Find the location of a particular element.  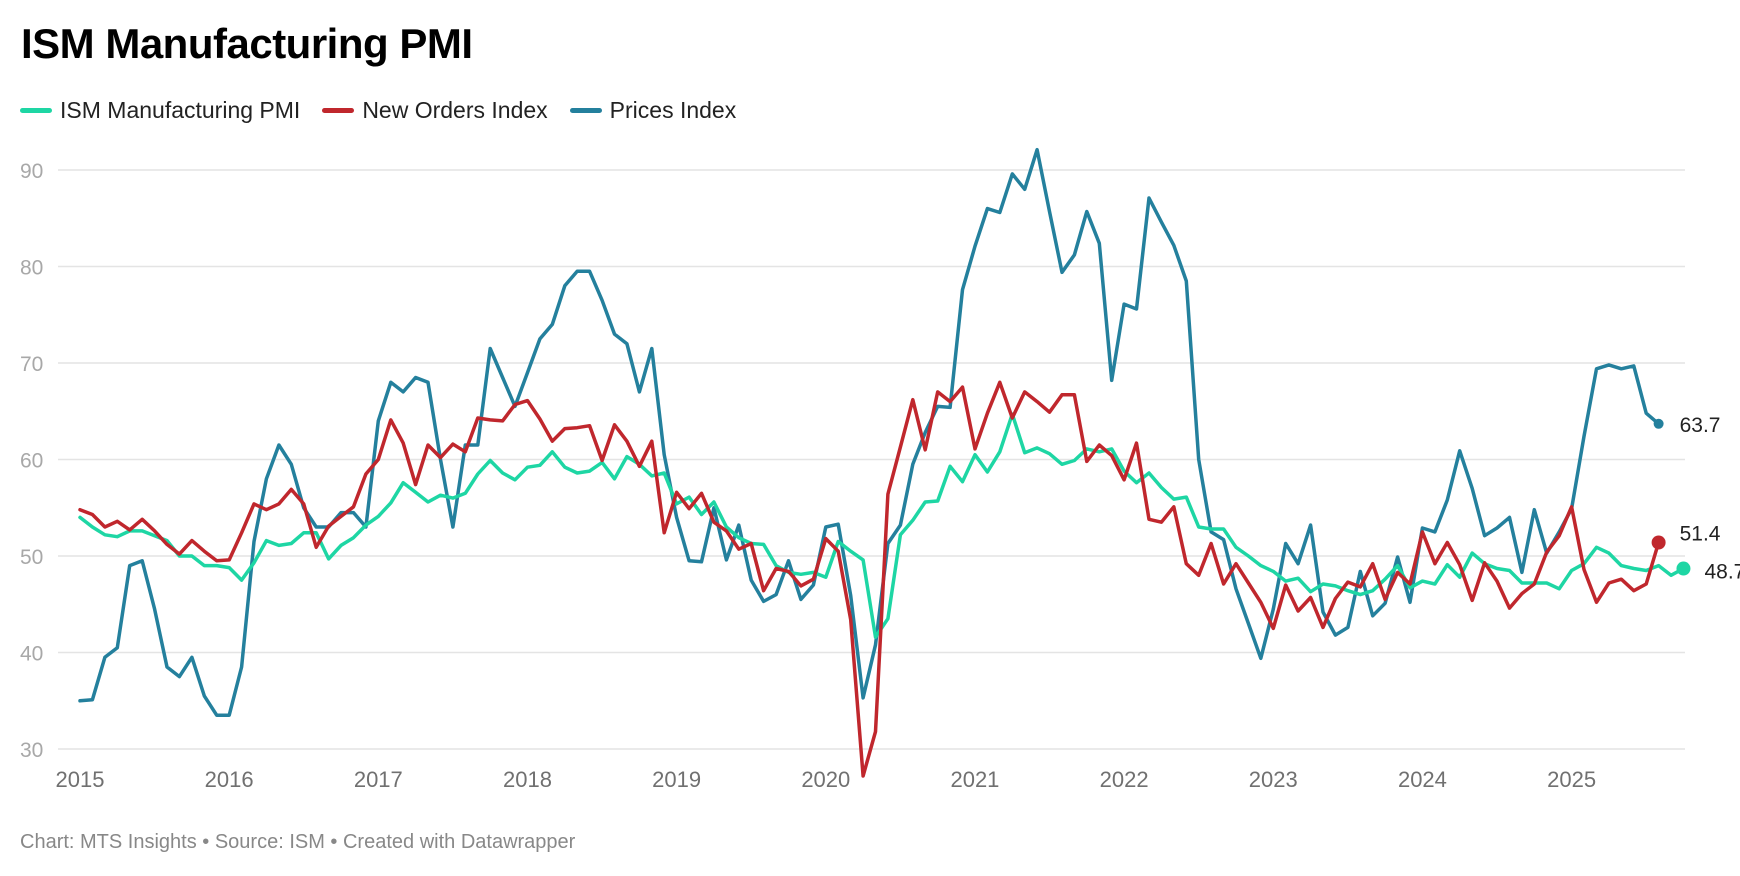

y-tick-label: 60 is located at coordinates (31, 461).